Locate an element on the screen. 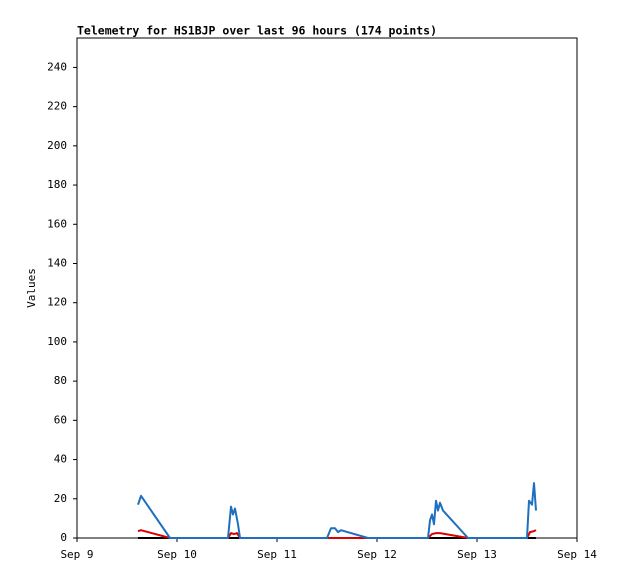 The image size is (618, 579). x-tick-label: Sep 13 is located at coordinates (477, 554).